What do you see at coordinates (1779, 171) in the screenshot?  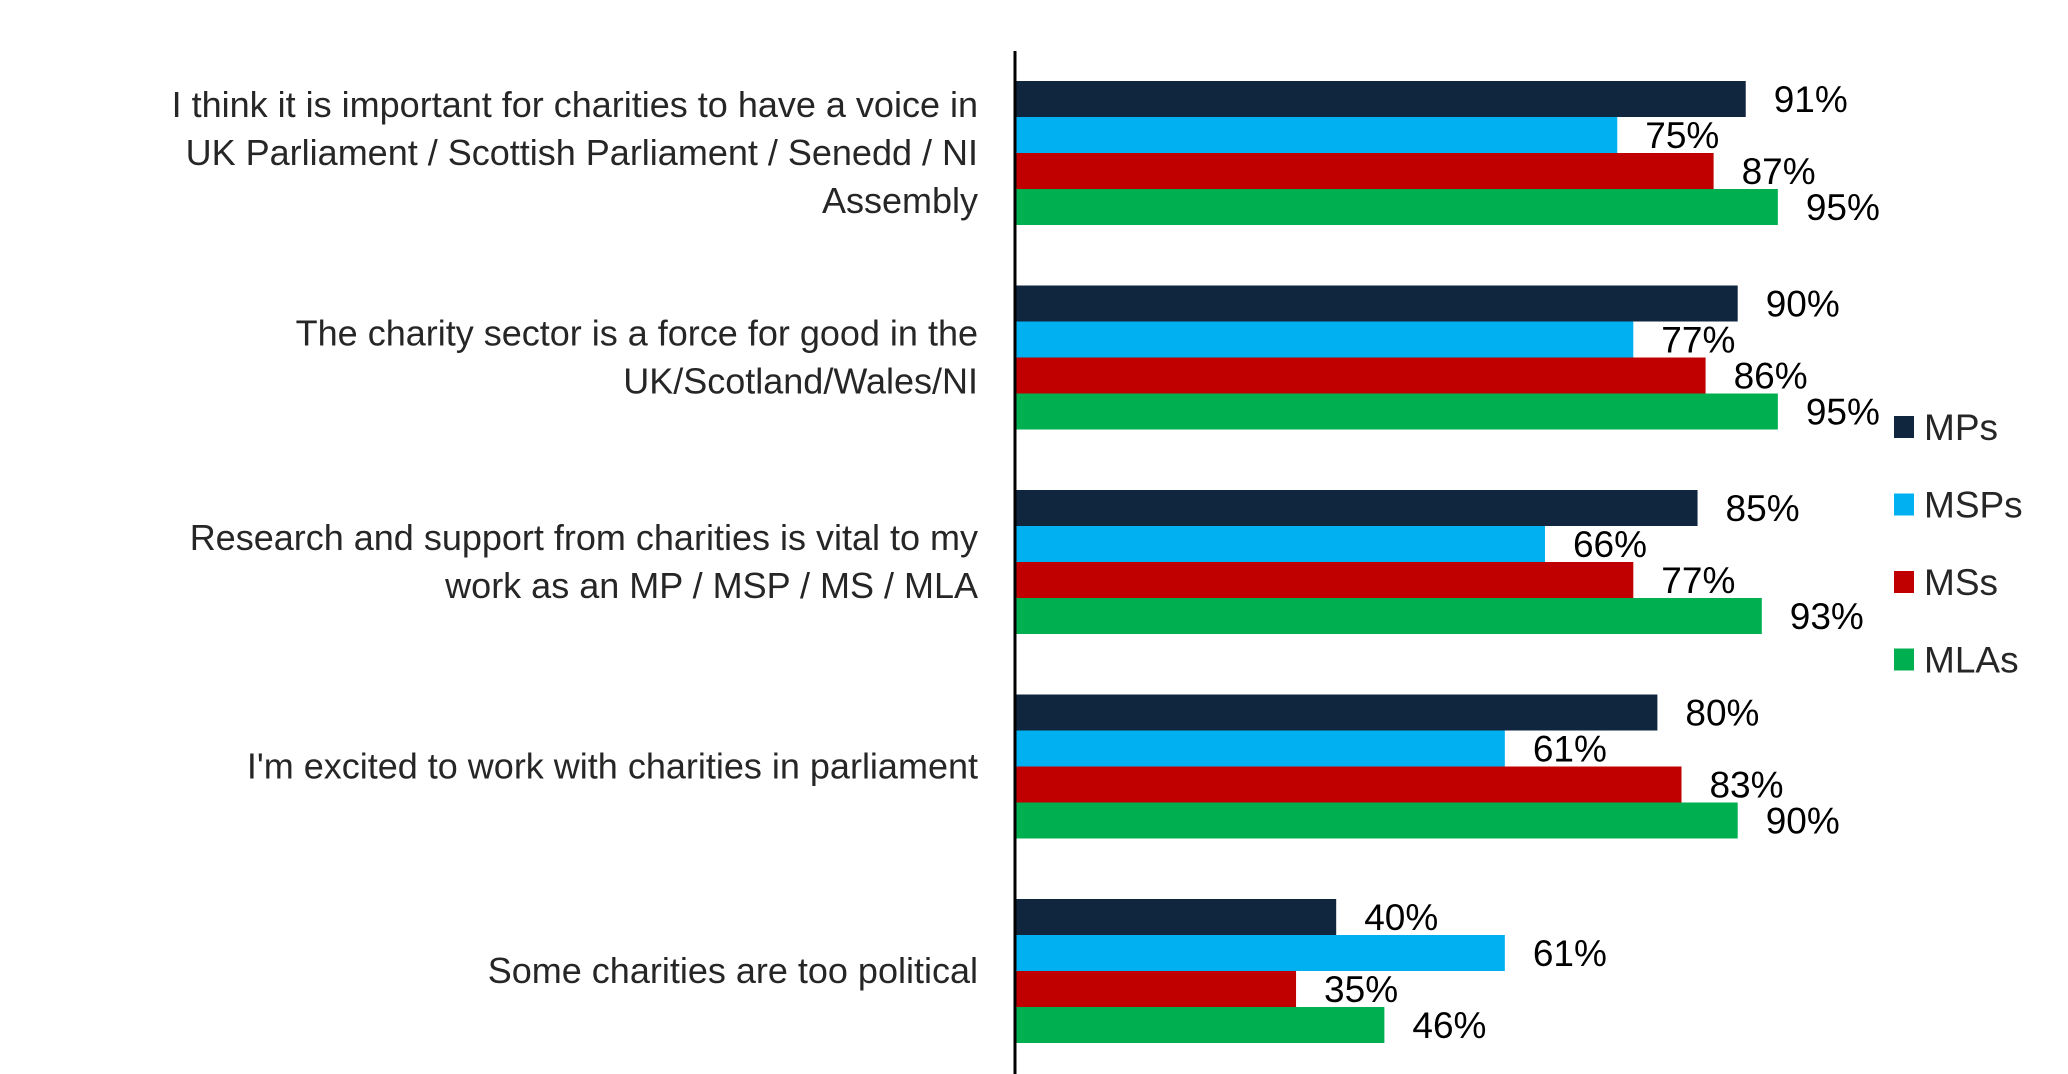 I see `data-label: 87%` at bounding box center [1779, 171].